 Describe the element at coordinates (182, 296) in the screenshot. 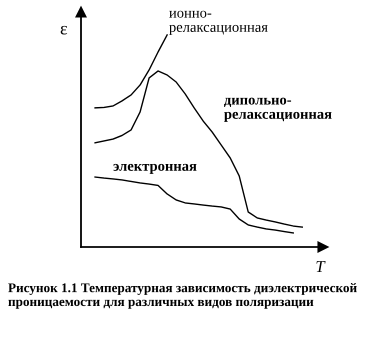

I see `text: Рисунок 1.1 Температурная зависимость диэлектрической проницаемости для различных видов поляризации` at that location.